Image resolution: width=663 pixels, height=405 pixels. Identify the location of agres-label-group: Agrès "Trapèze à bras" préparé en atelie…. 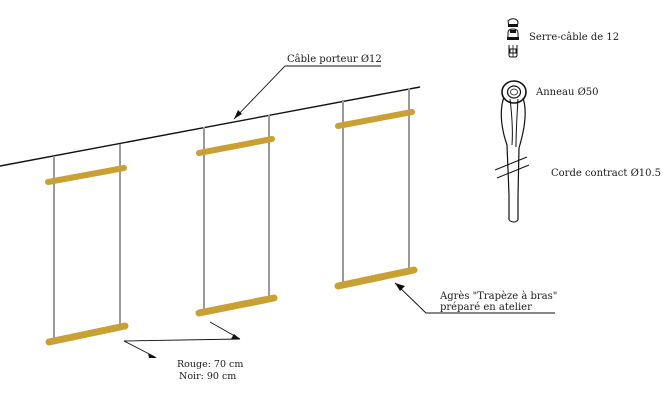
(475, 298).